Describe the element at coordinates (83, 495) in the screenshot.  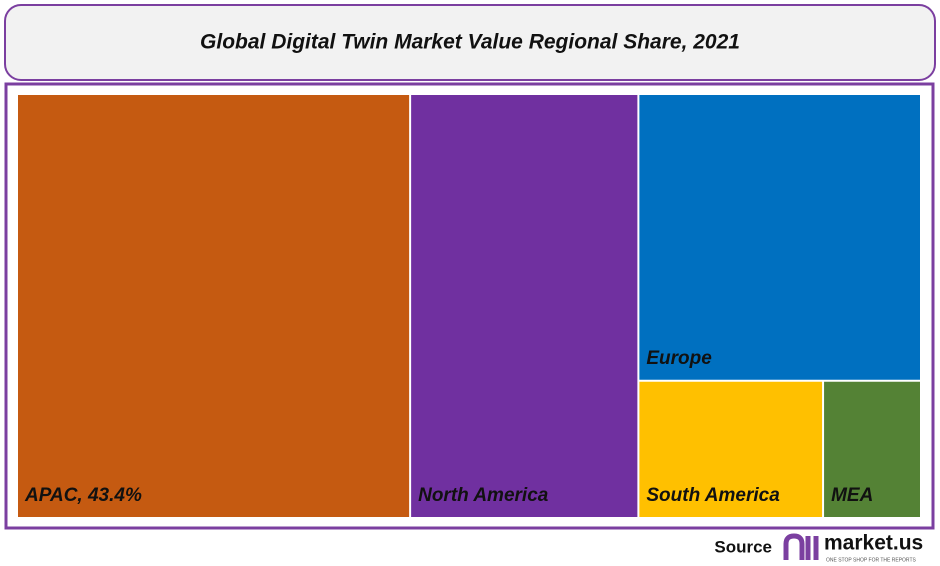
I see `tile-label: APAC, 43.4%` at that location.